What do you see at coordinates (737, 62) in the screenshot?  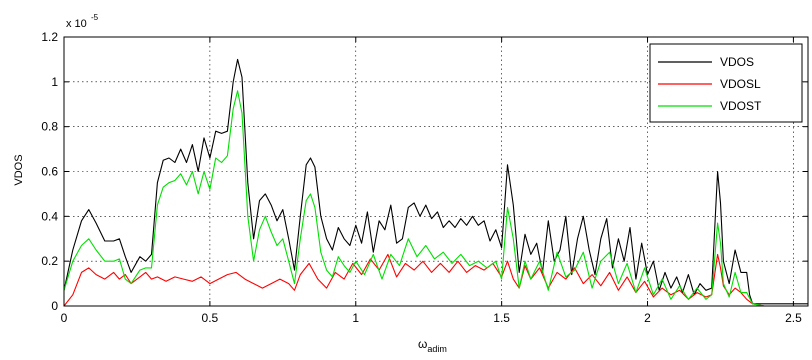 I see `legend-label-vdos: VDOS` at bounding box center [737, 62].